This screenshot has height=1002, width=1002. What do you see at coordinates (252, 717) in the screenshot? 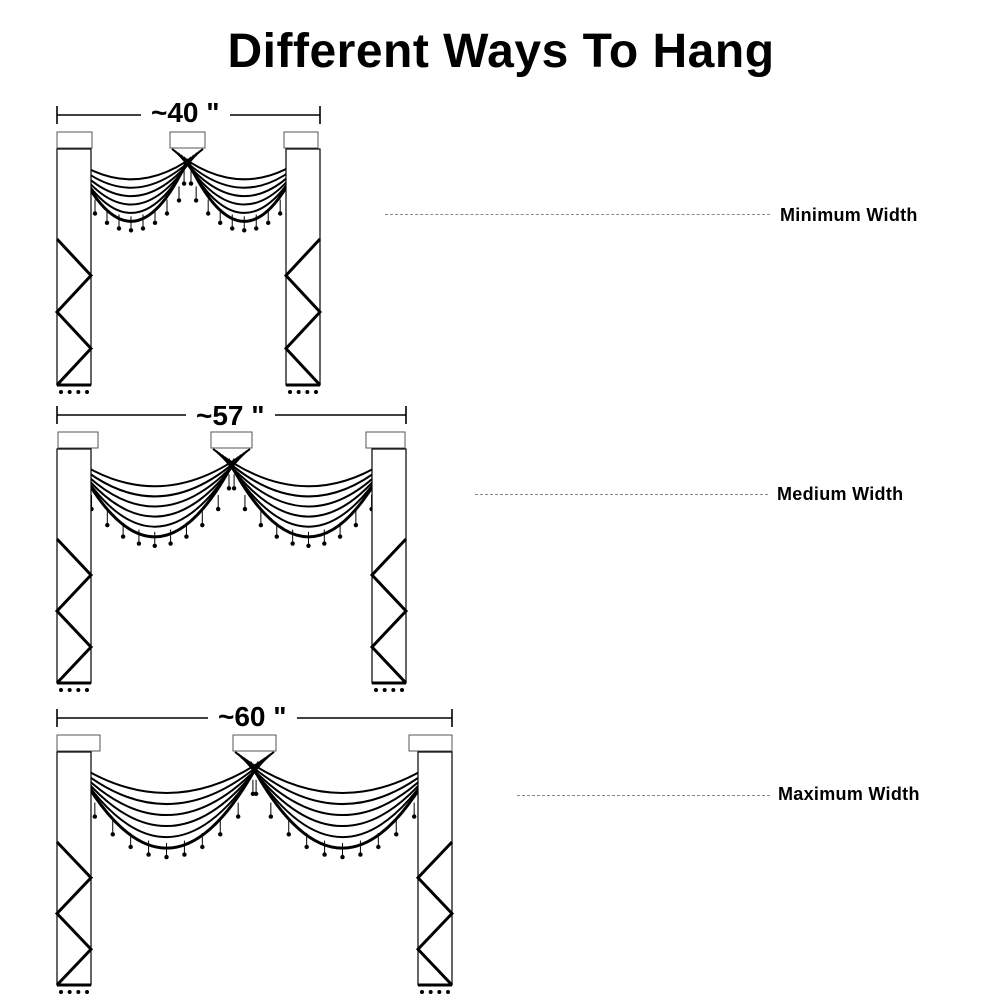
I see `dimension-label-maximum: ~60 "` at bounding box center [252, 717].